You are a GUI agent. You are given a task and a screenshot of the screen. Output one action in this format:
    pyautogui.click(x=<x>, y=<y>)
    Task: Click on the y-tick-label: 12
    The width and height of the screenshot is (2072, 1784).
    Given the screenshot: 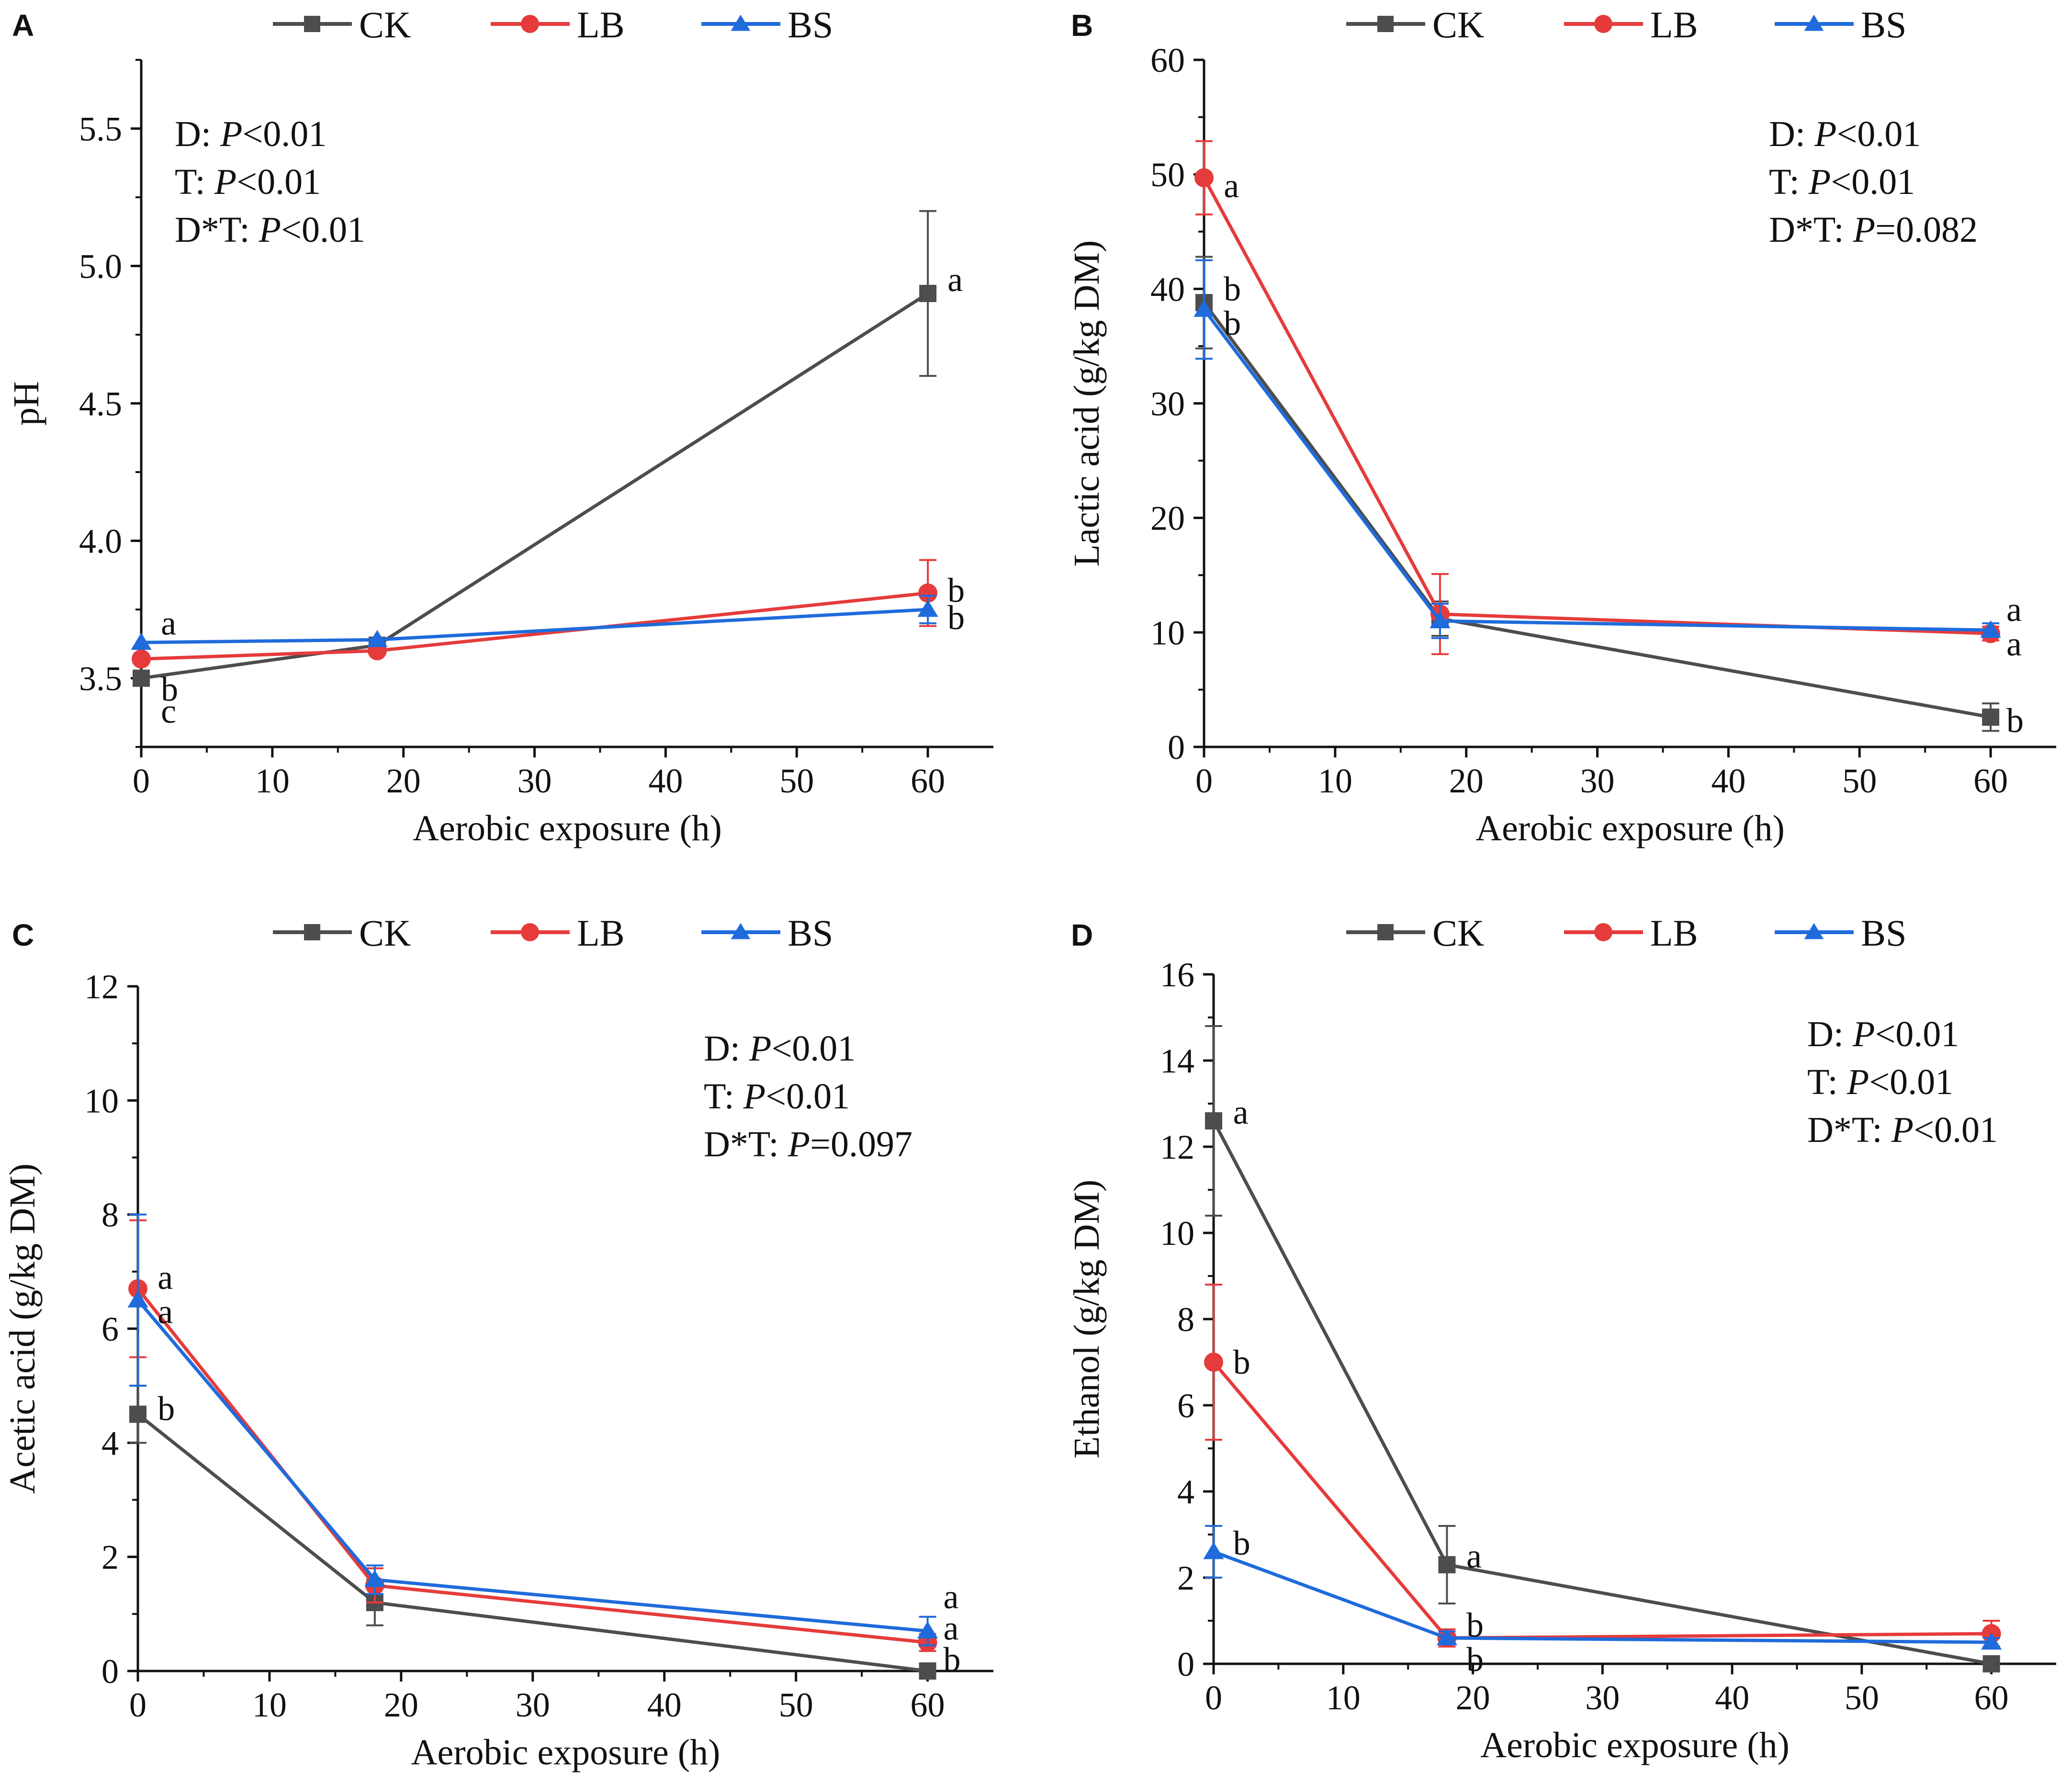 What is the action you would take?
    pyautogui.click(x=1177, y=1147)
    